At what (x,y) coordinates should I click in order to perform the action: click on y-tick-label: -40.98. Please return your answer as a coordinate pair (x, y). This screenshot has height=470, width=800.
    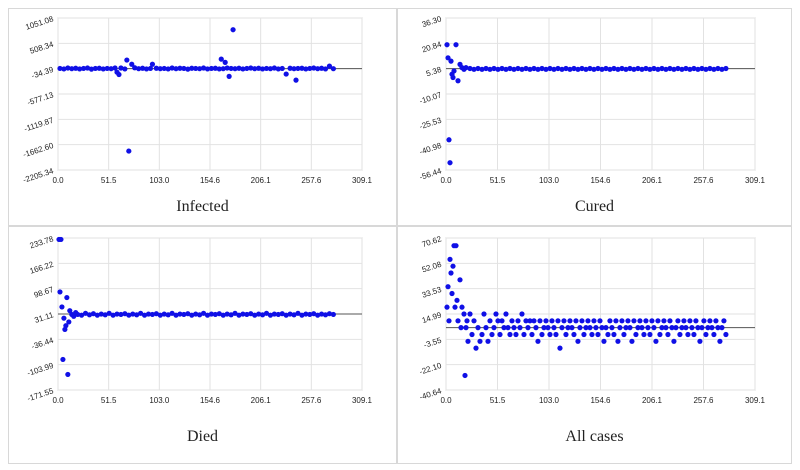
    Looking at the image, I should click on (430, 149).